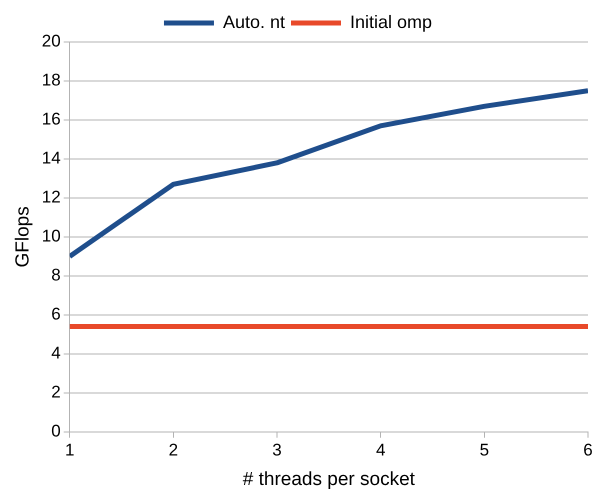 The width and height of the screenshot is (604, 503). Describe the element at coordinates (51, 41) in the screenshot. I see `y-tick-label: 20` at that location.